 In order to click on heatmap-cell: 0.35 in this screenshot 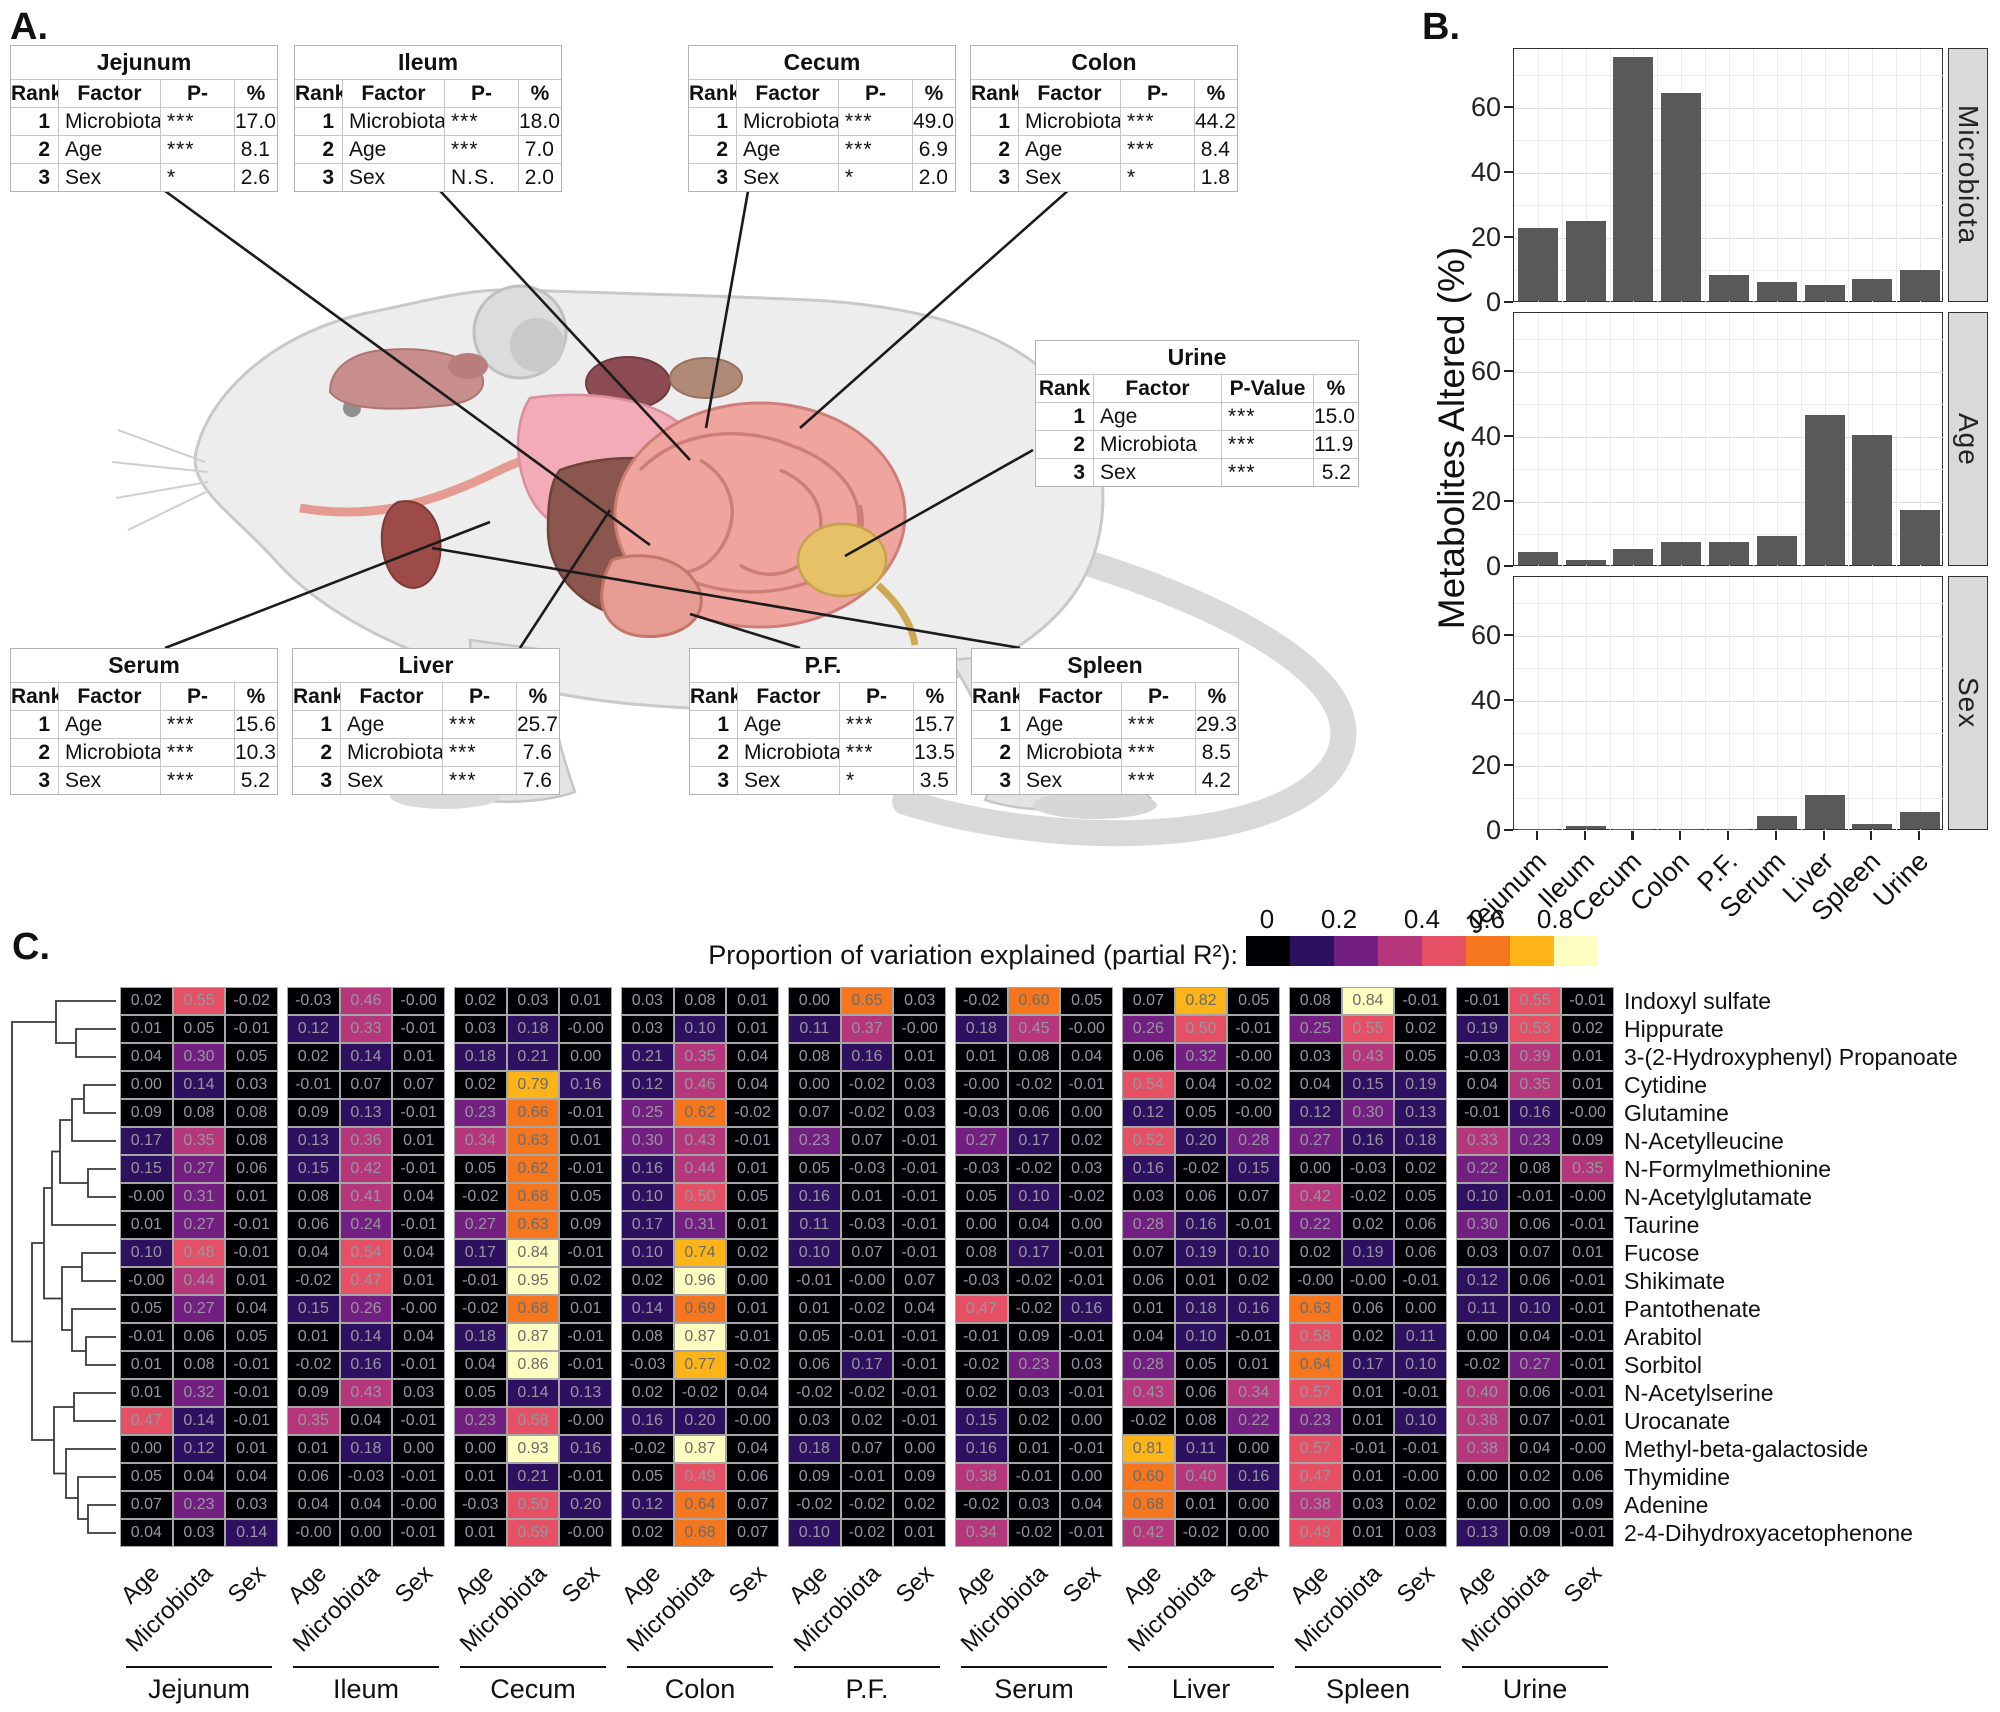, I will do `click(199, 1141)`.